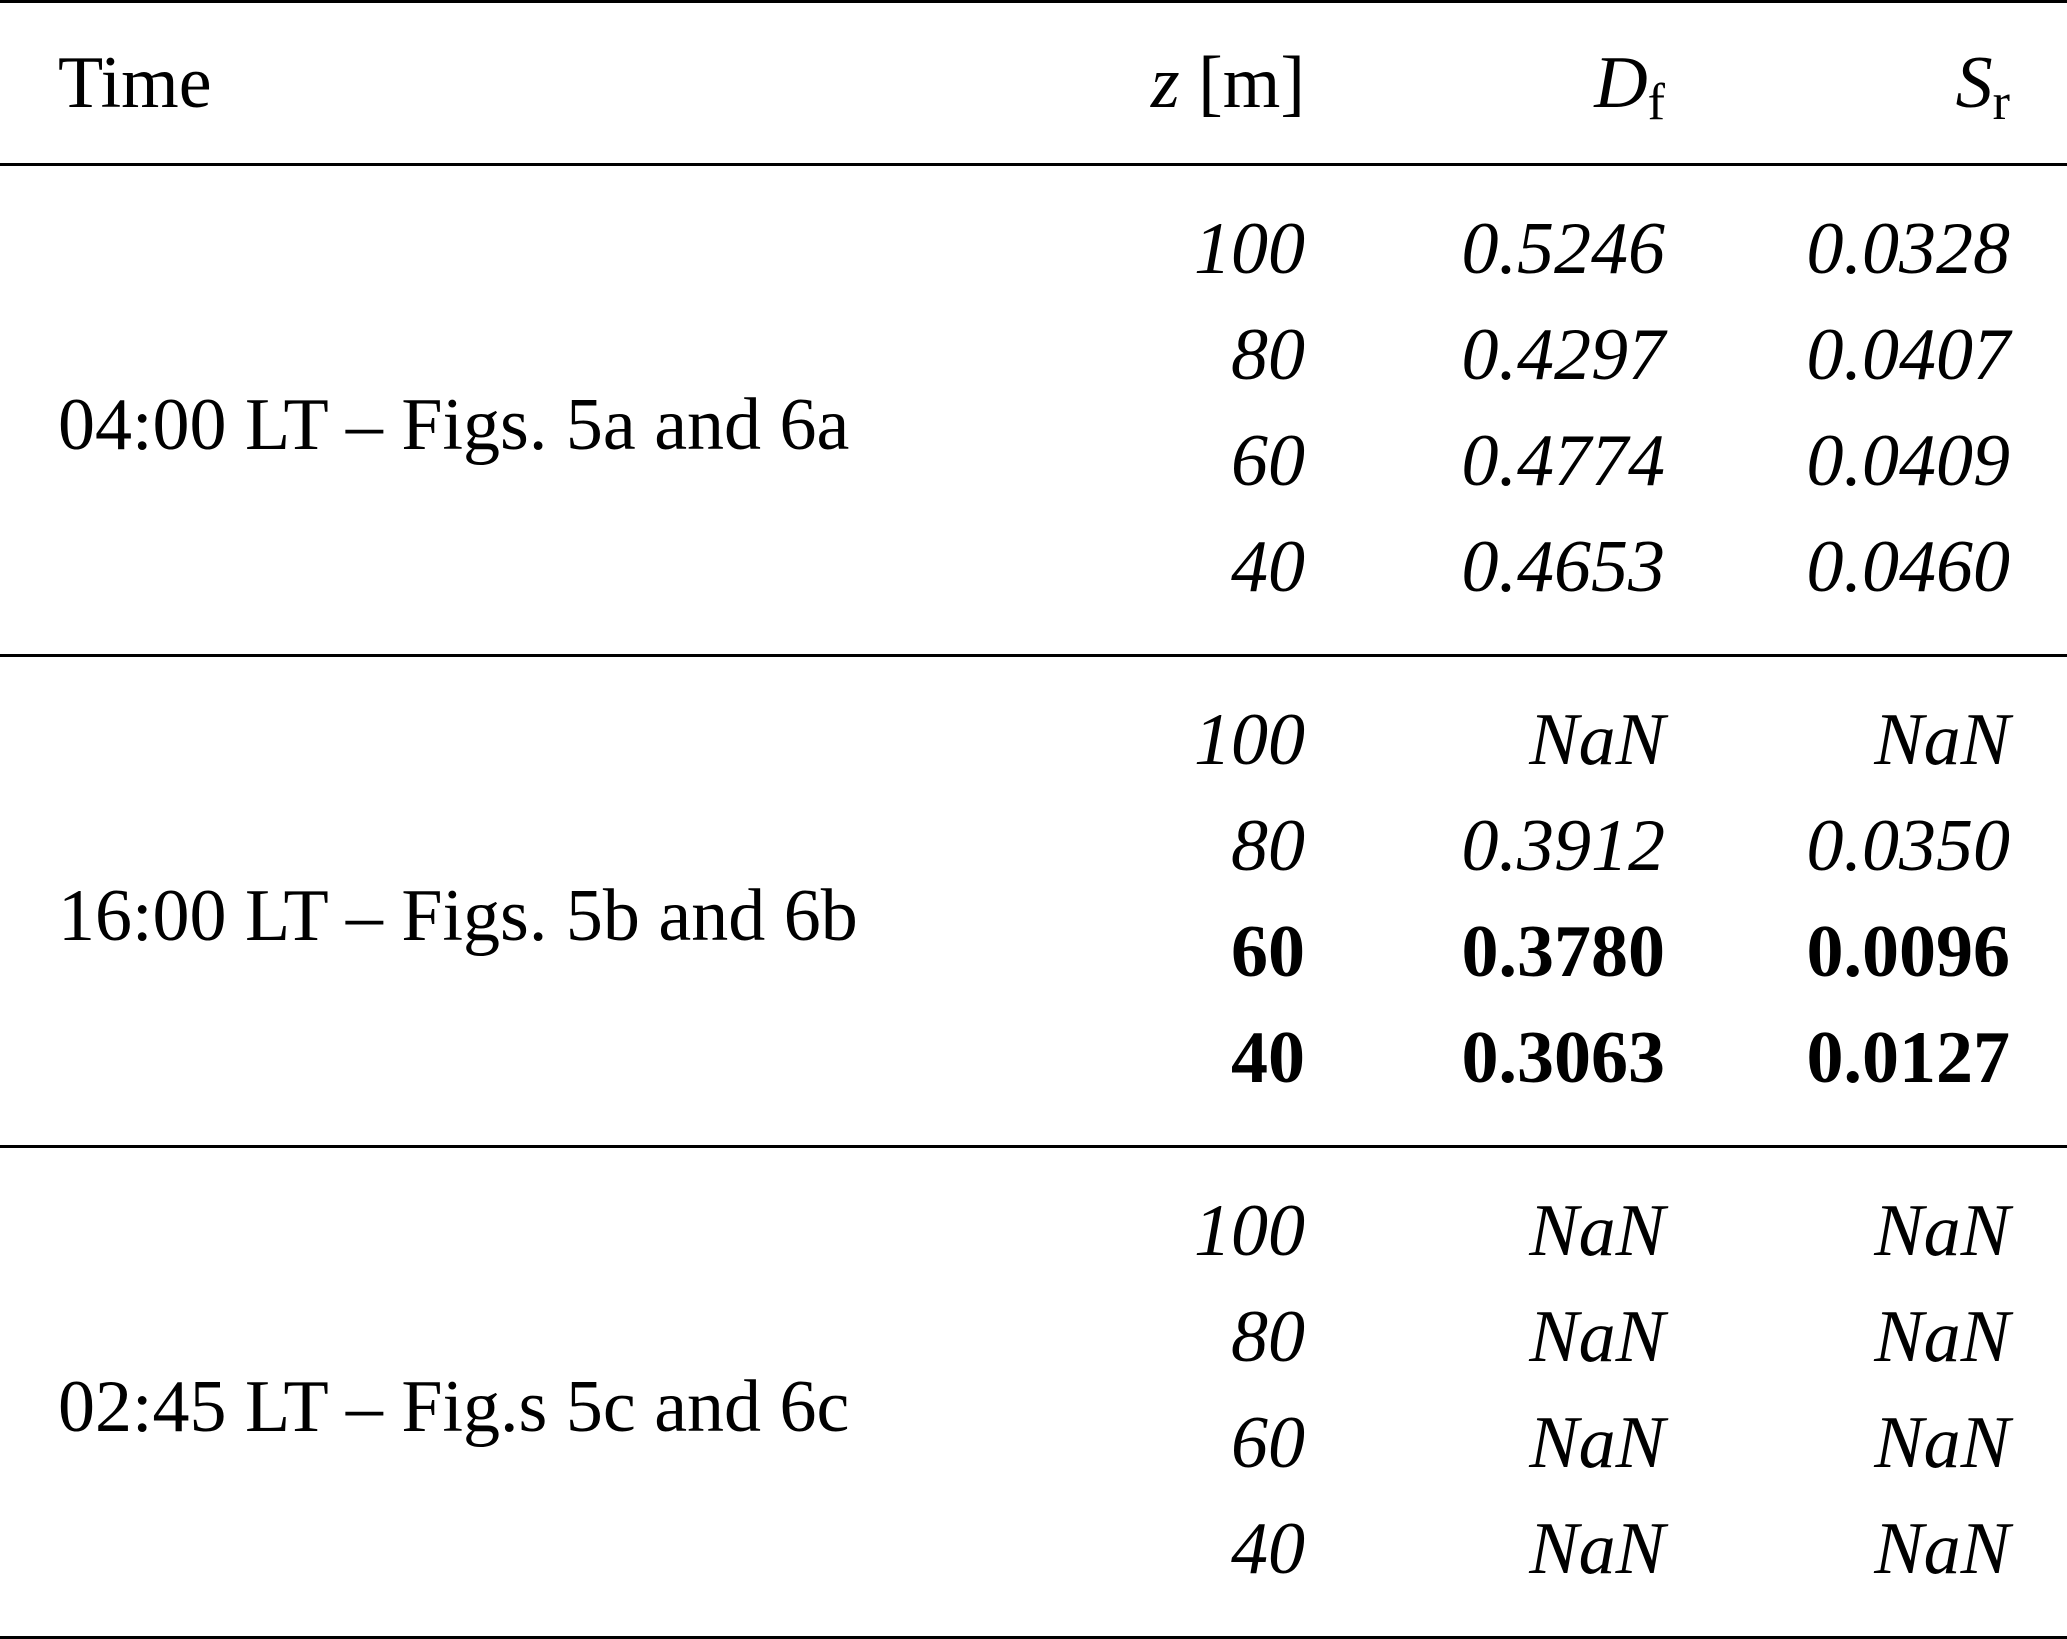 The height and width of the screenshot is (1639, 2067). Describe the element at coordinates (1033, 952) in the screenshot. I see `table-row: 60 0.3780 0.0096` at that location.